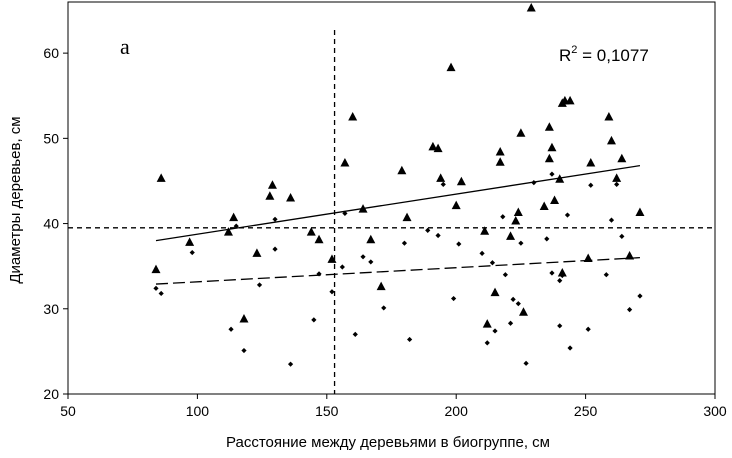  I want to click on x-tick-label: 250, so click(586, 411).